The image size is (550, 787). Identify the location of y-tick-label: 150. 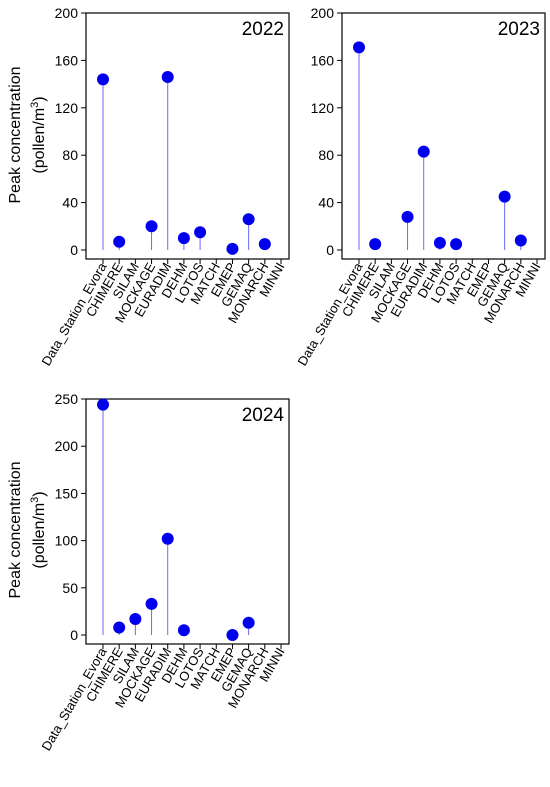
(67, 493).